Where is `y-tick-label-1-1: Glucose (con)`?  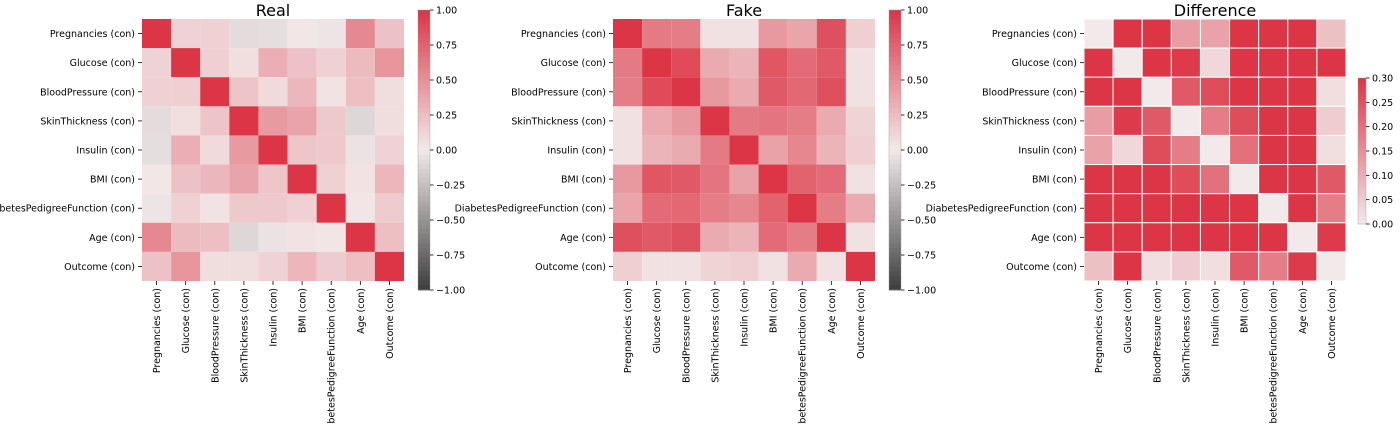 y-tick-label-1-1: Glucose (con) is located at coordinates (573, 63).